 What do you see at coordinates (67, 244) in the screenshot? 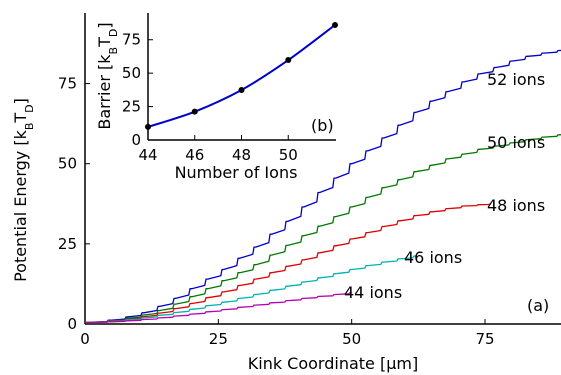
I see `main-y-tick-label: 25` at bounding box center [67, 244].